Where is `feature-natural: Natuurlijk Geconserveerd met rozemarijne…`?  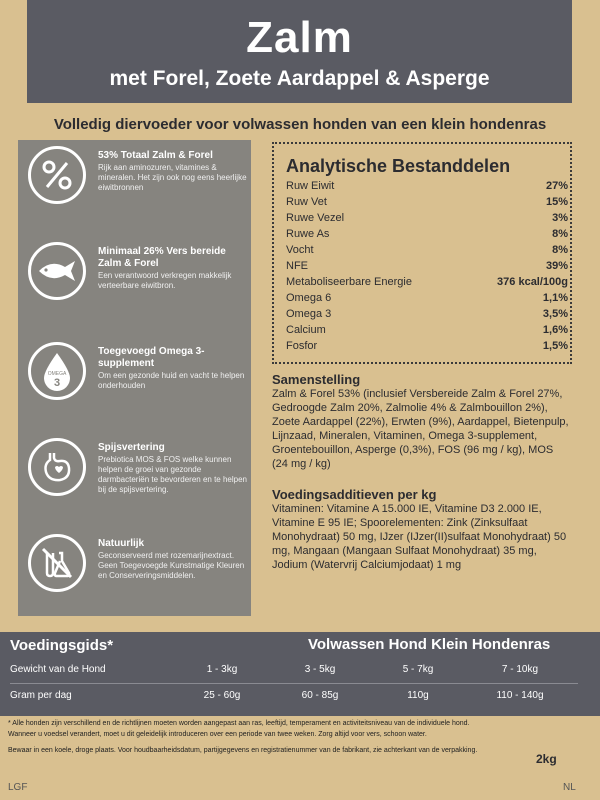
feature-natural: Natuurlijk Geconserveerd met rozemarijne… is located at coordinates (134, 570).